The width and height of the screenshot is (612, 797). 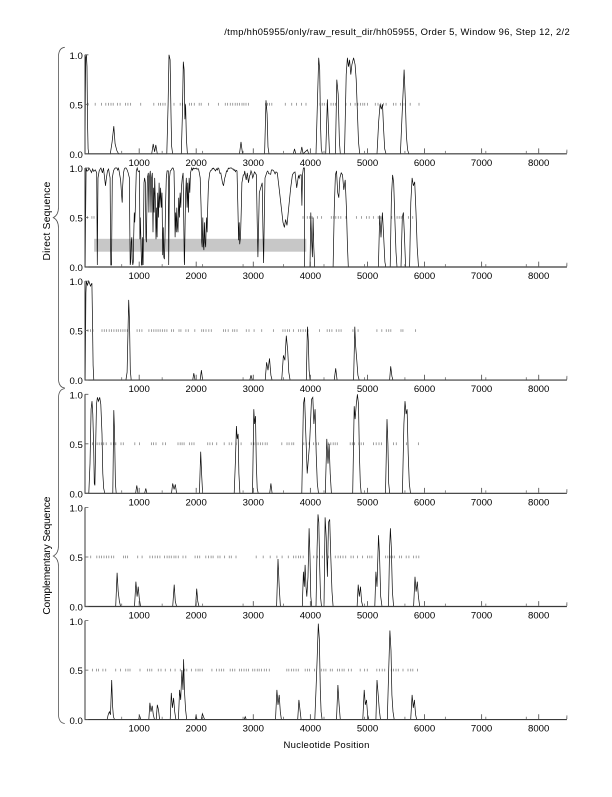 What do you see at coordinates (47, 555) in the screenshot?
I see `svg-text: Complementary Sequence` at bounding box center [47, 555].